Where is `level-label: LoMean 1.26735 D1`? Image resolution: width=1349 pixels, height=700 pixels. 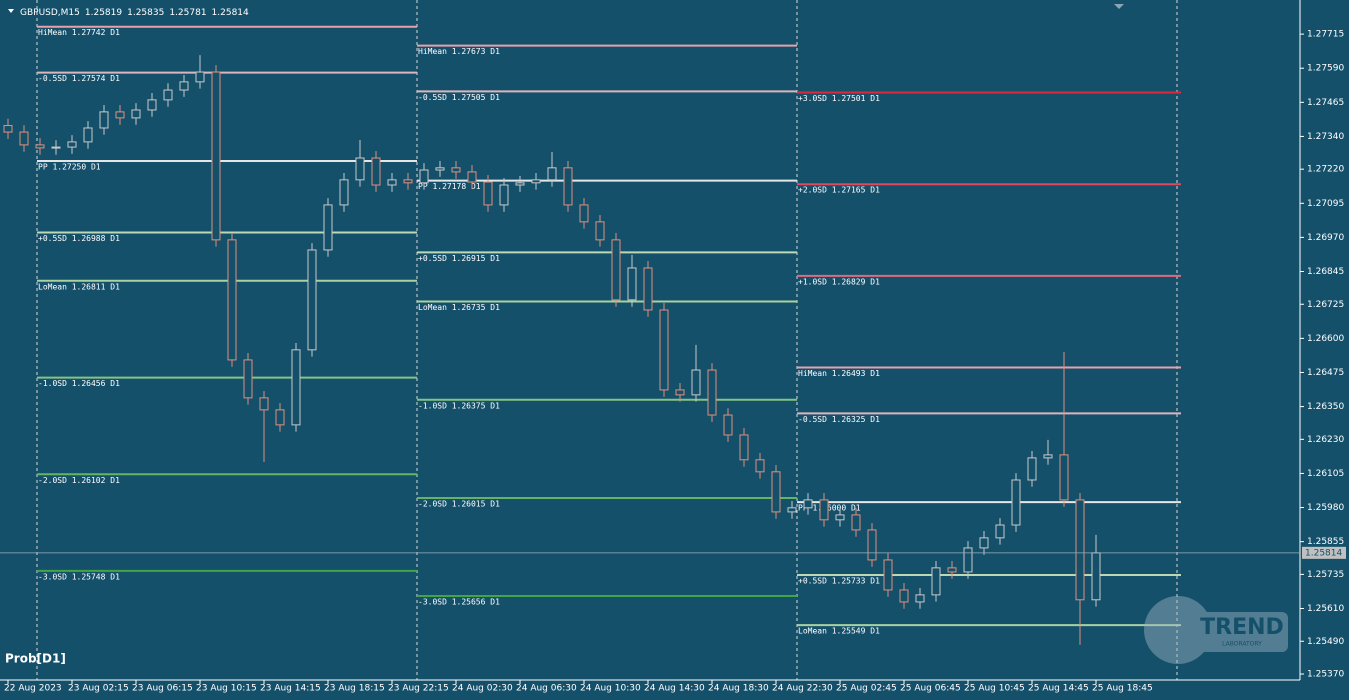 level-label: LoMean 1.26735 D1 is located at coordinates (459, 307).